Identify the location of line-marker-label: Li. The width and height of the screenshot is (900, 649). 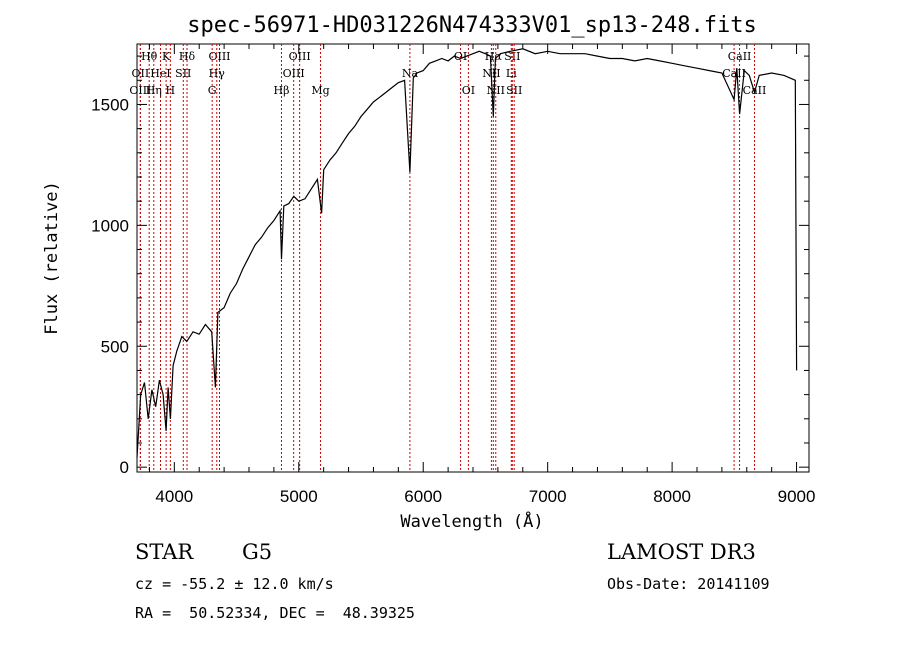
(511, 73).